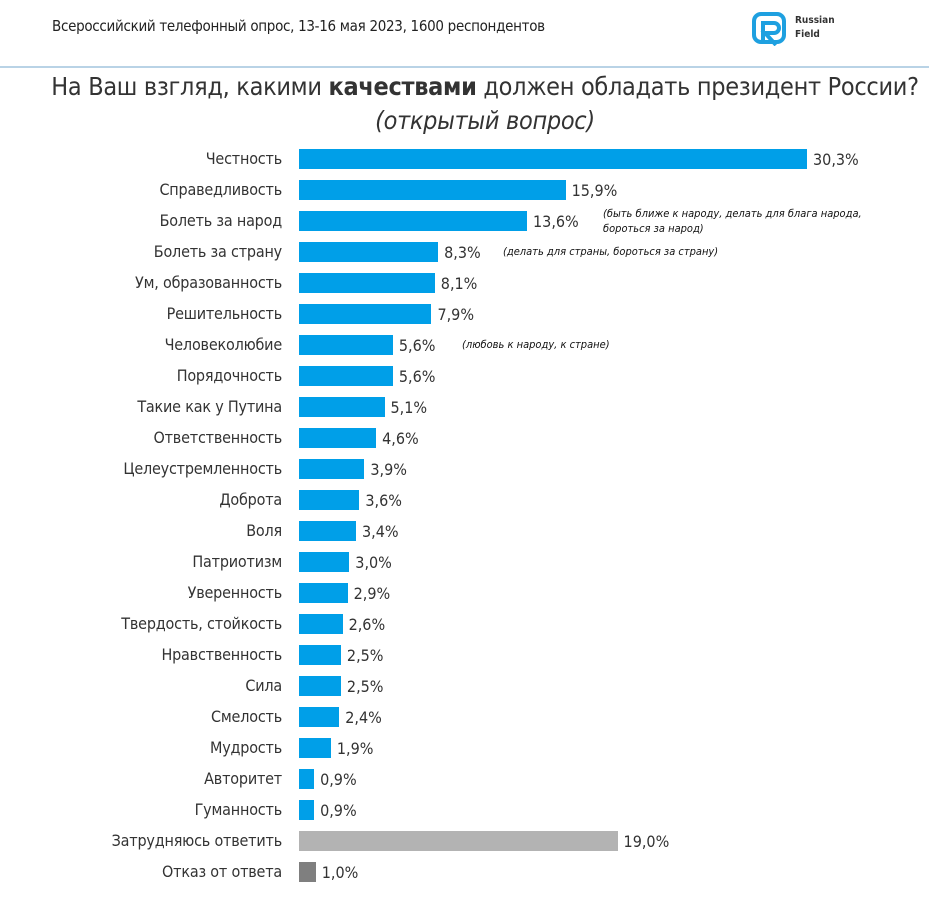  Describe the element at coordinates (250, 499) in the screenshot. I see `category-label: Доброта` at that location.